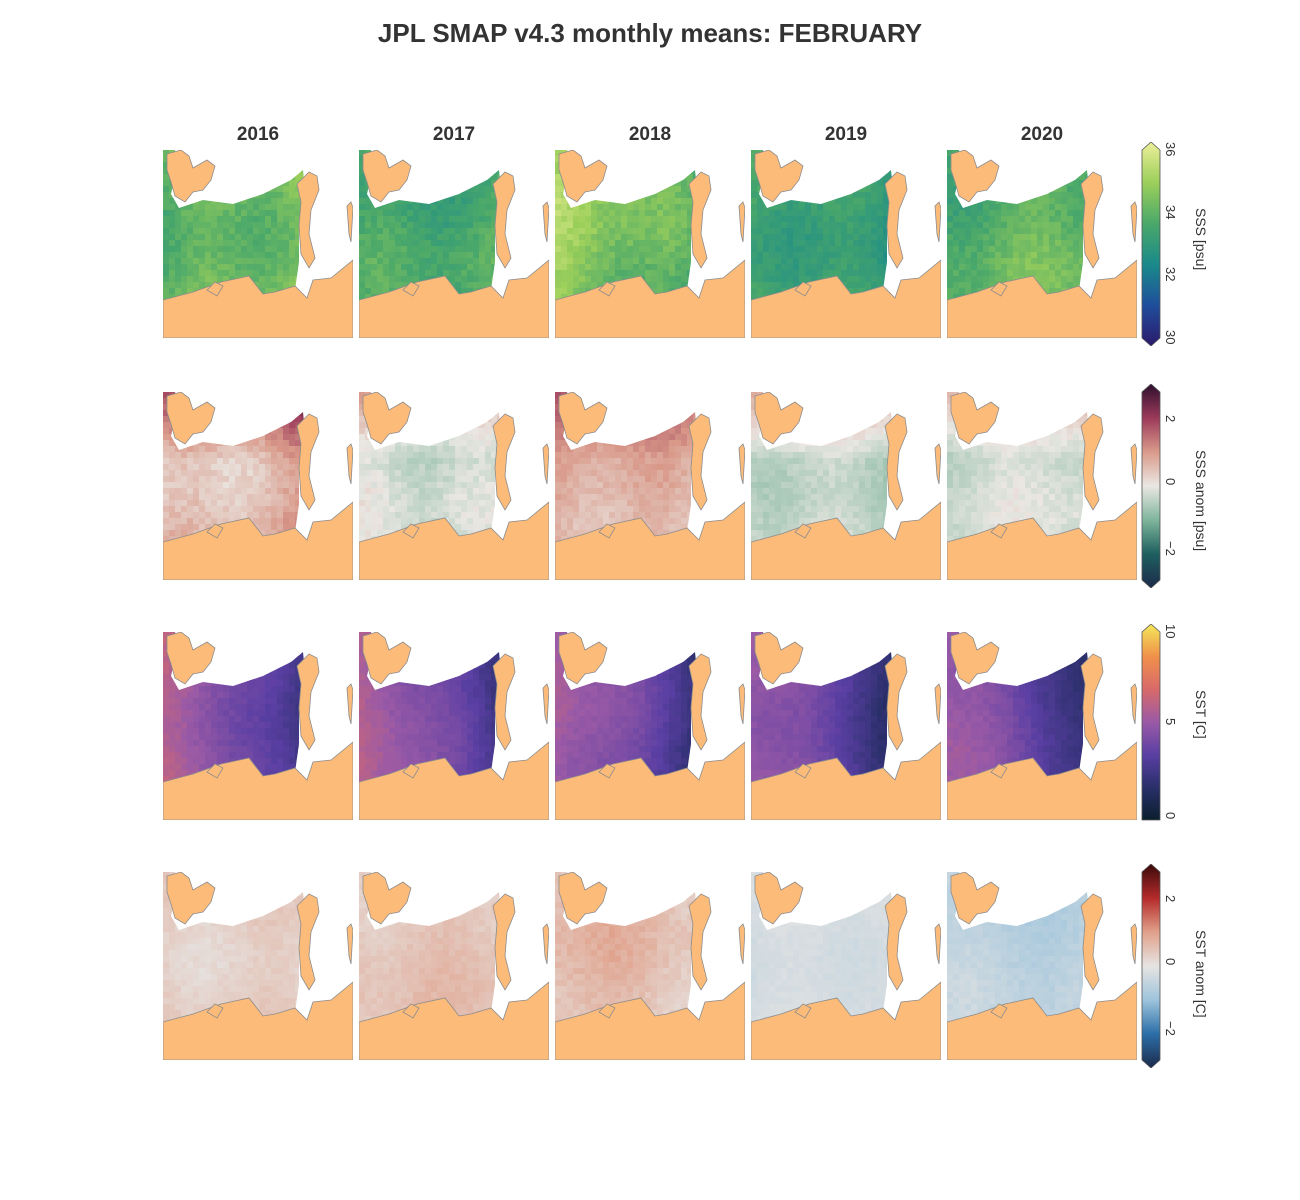 Image resolution: width=1300 pixels, height=1200 pixels. What do you see at coordinates (1201, 239) in the screenshot?
I see `colorbar-label-sss: SSS [psu]` at bounding box center [1201, 239].